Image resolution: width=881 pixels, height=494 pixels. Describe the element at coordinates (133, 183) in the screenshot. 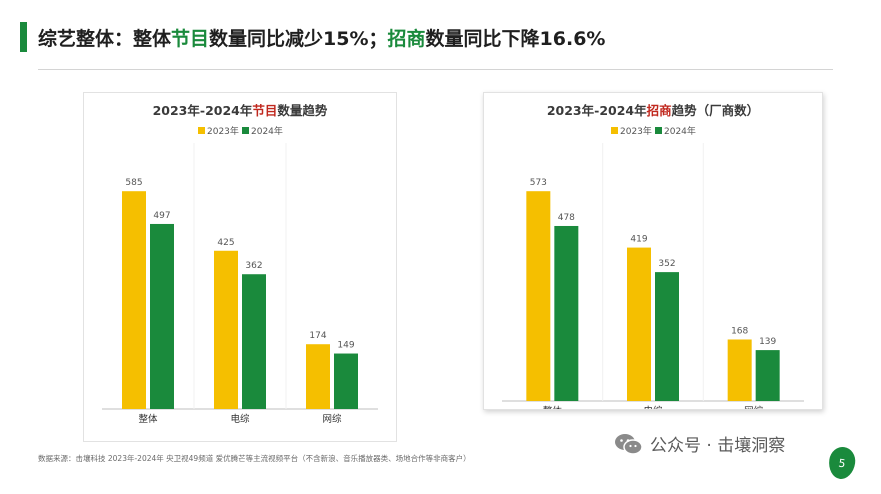

I see `data-label: 585` at that location.